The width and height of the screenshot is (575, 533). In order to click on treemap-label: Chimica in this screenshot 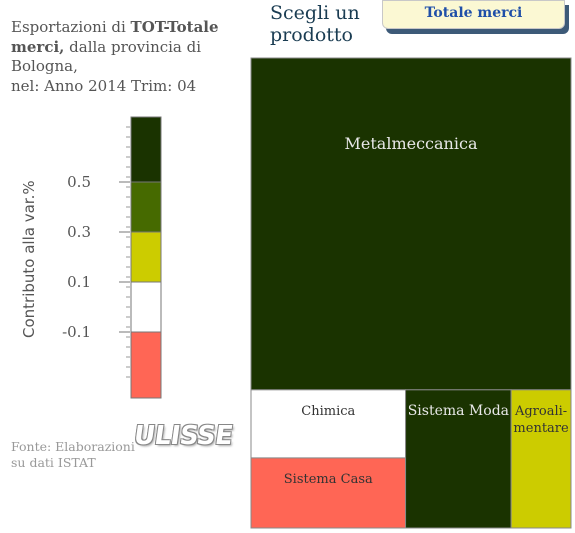, I will do `click(328, 411)`.